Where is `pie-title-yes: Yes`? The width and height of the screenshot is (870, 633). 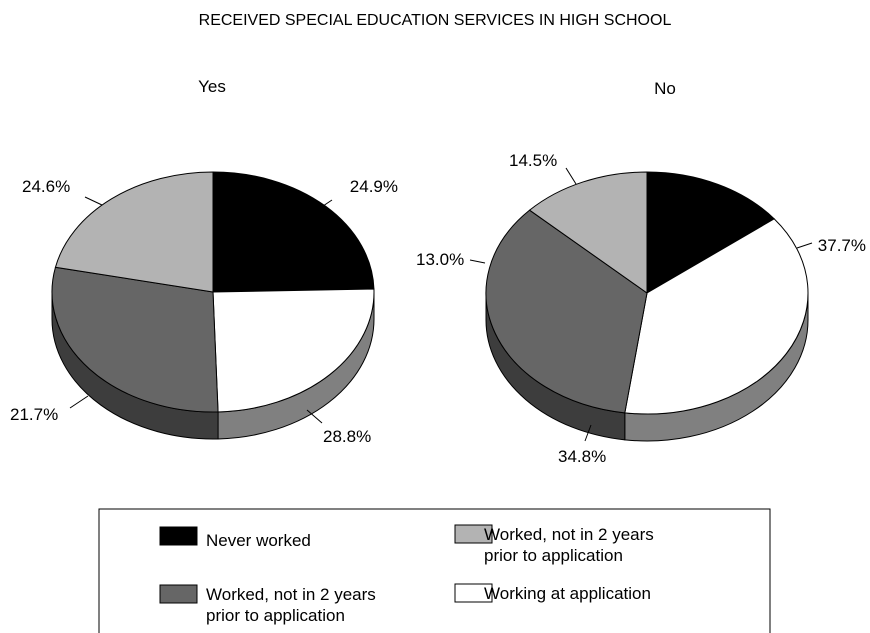 pie-title-yes: Yes is located at coordinates (212, 86).